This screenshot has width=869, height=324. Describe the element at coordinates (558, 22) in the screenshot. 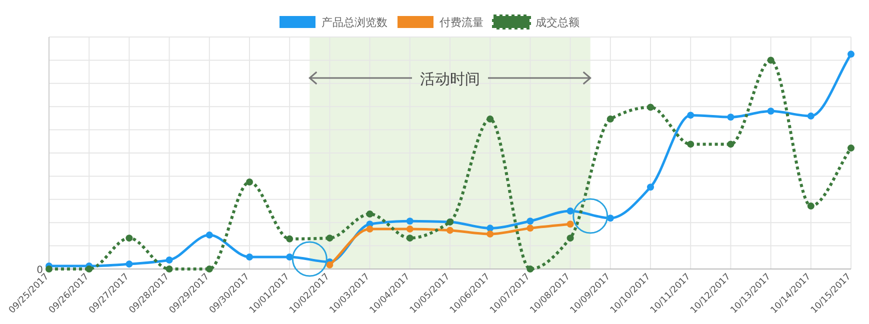

I see `legend-label: 成交总额` at that location.